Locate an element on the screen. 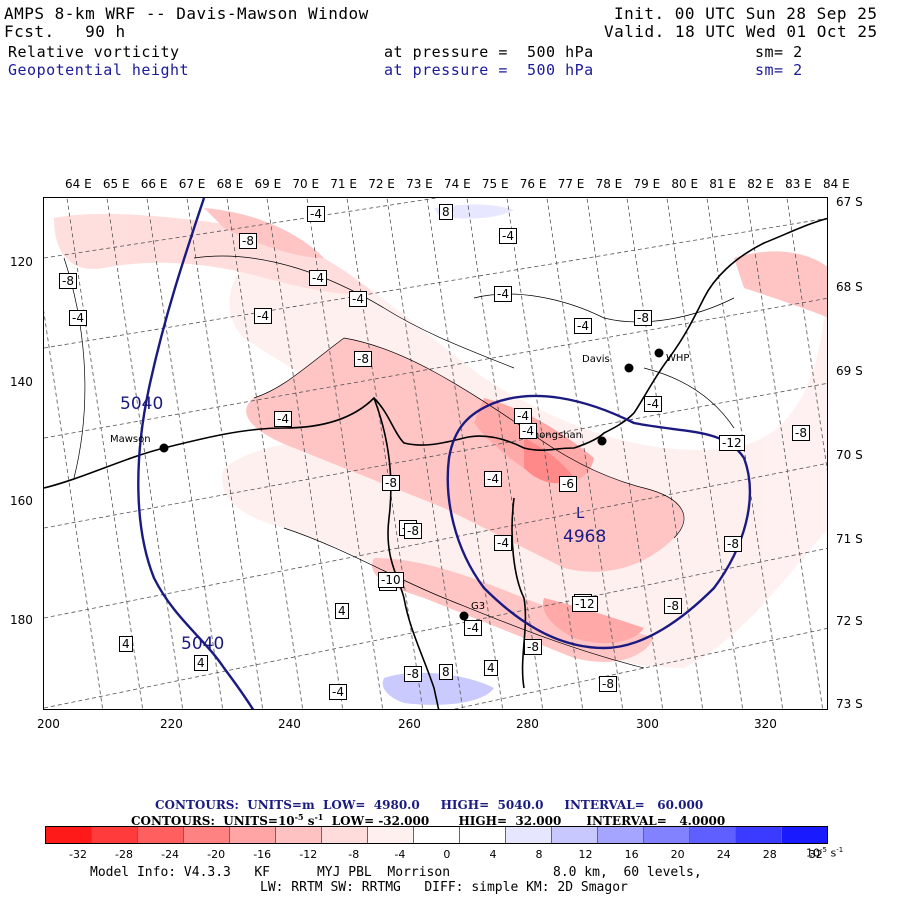 The height and width of the screenshot is (900, 900). colorbar is located at coordinates (436, 835).